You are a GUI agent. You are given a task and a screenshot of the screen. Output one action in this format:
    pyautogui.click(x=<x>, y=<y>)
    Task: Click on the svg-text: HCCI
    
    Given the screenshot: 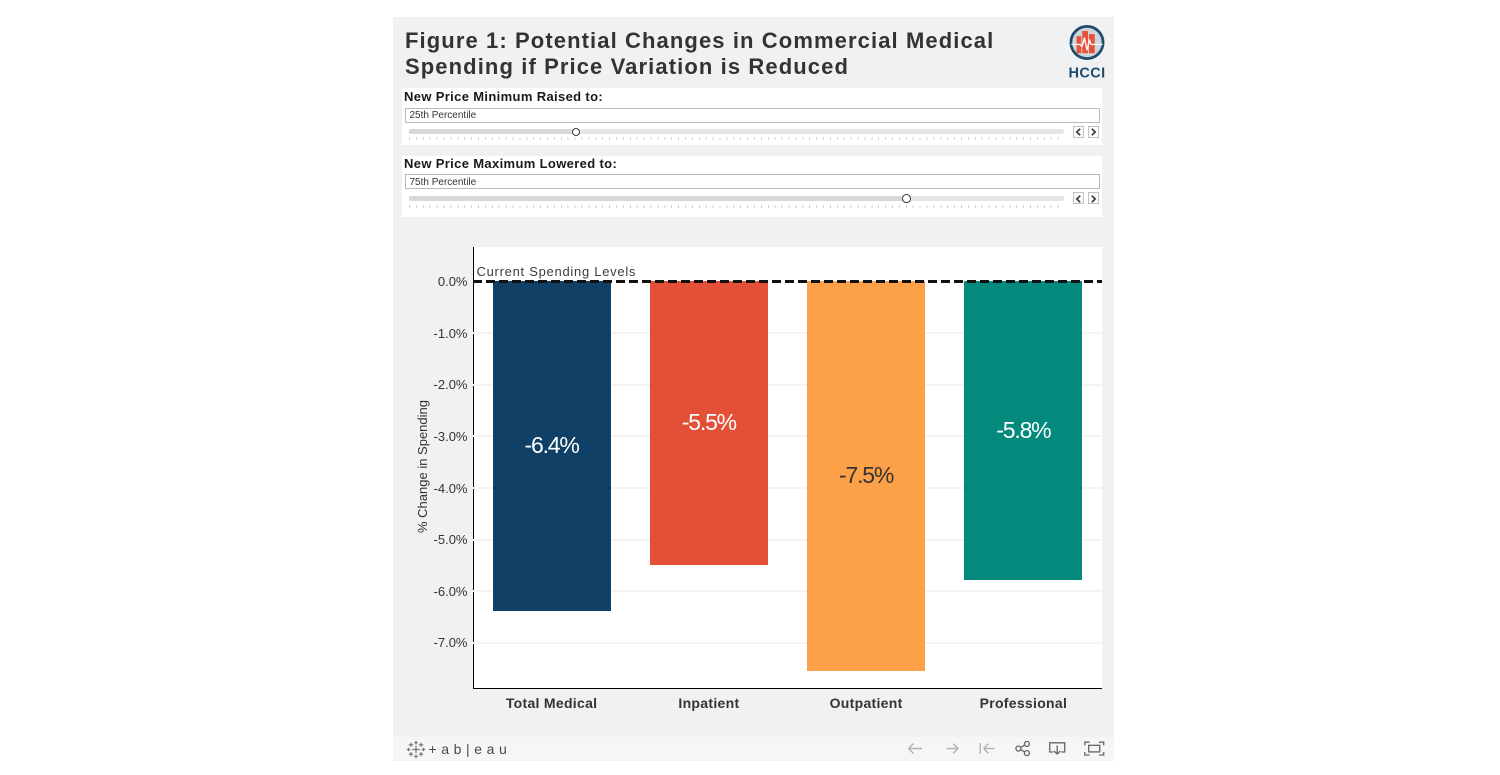 What is the action you would take?
    pyautogui.click(x=1086, y=74)
    